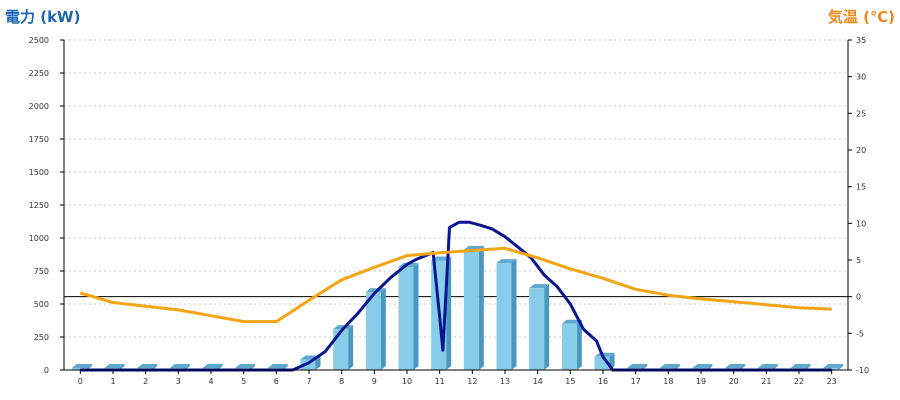 This screenshot has height=400, width=900. Describe the element at coordinates (39, 73) in the screenshot. I see `left-tick-label: 2250` at that location.